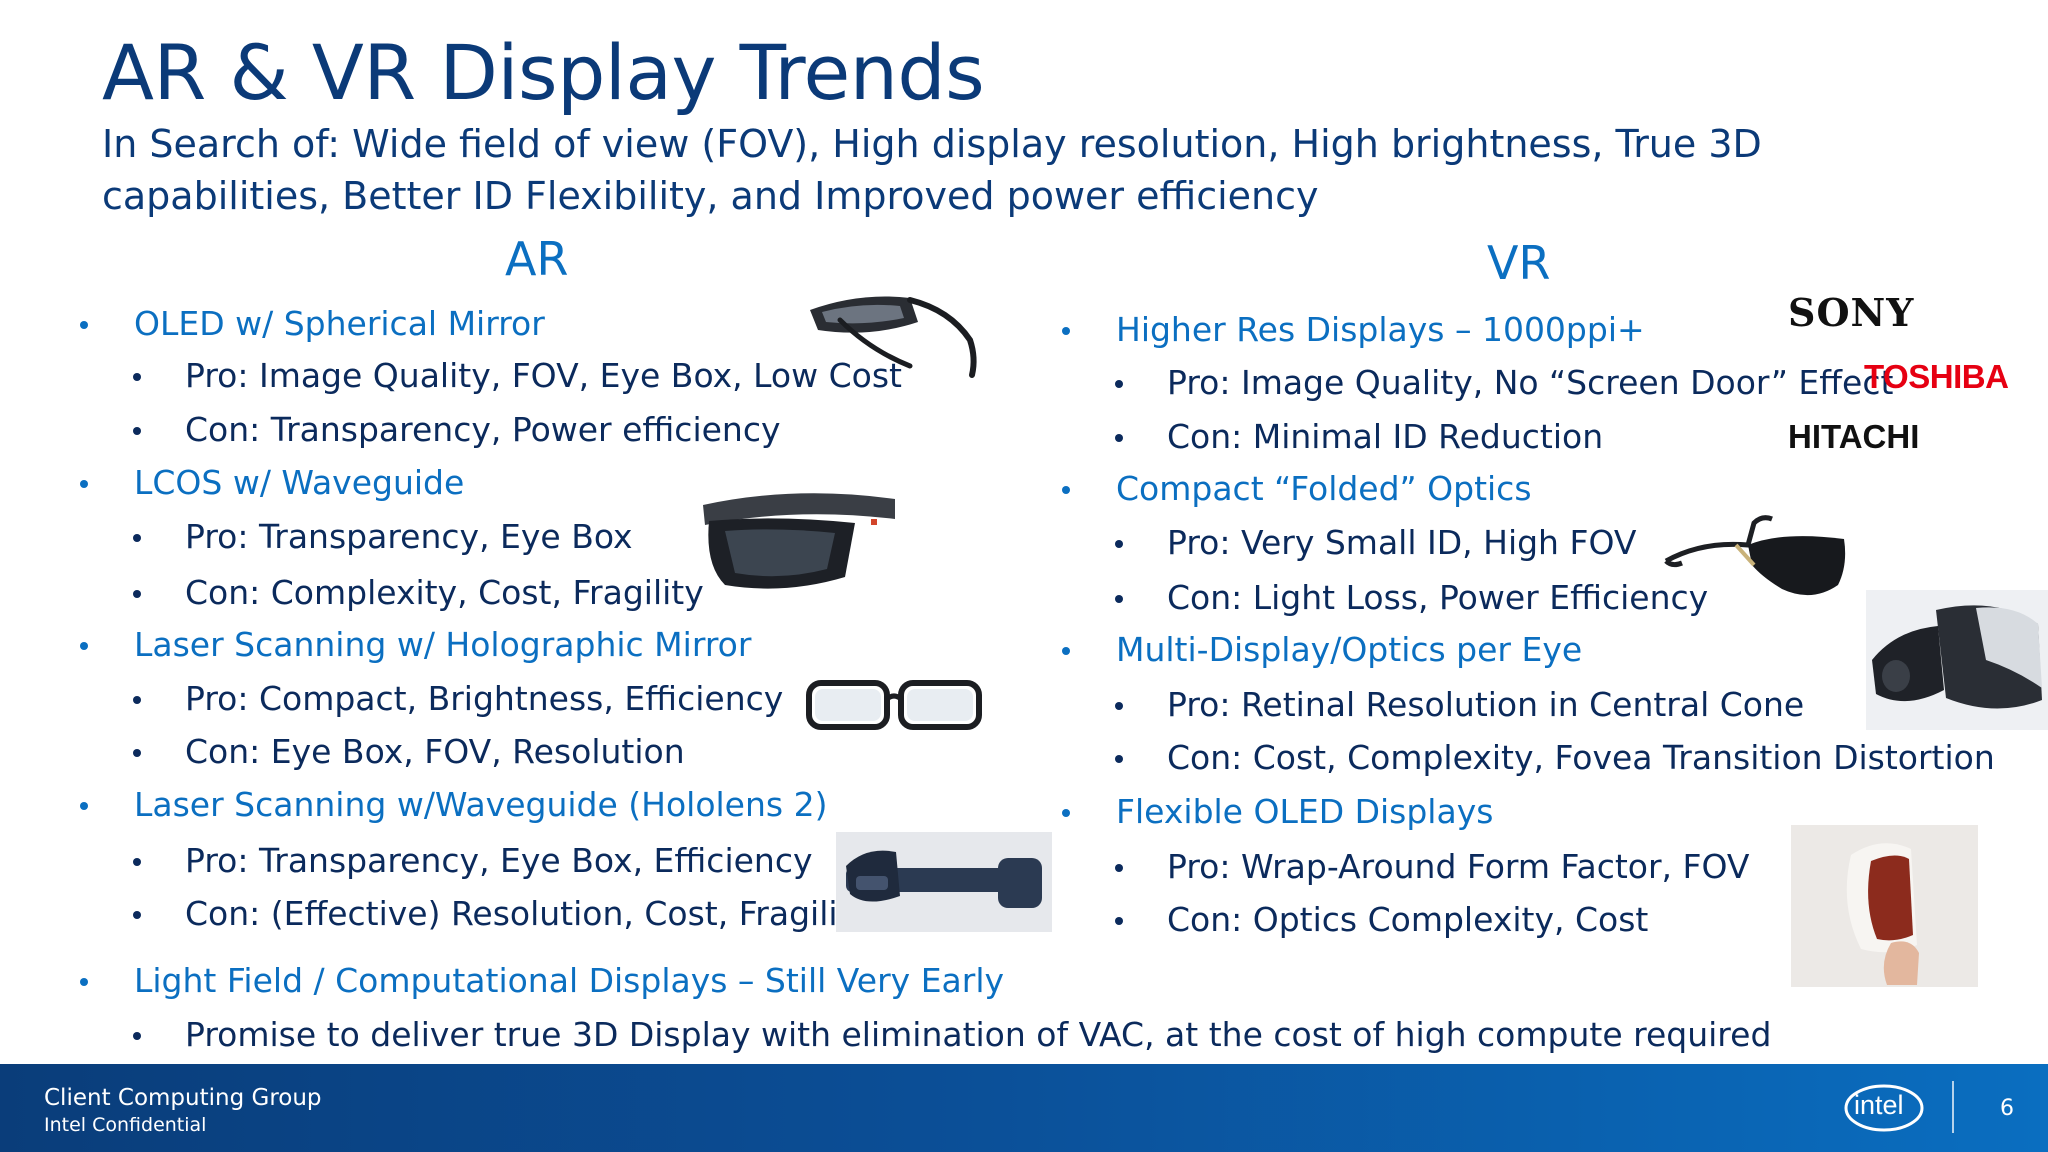  What do you see at coordinates (1353, 330) in the screenshot?
I see `vr-item-label: Higher Res Displays – 1000ppi+` at bounding box center [1353, 330].